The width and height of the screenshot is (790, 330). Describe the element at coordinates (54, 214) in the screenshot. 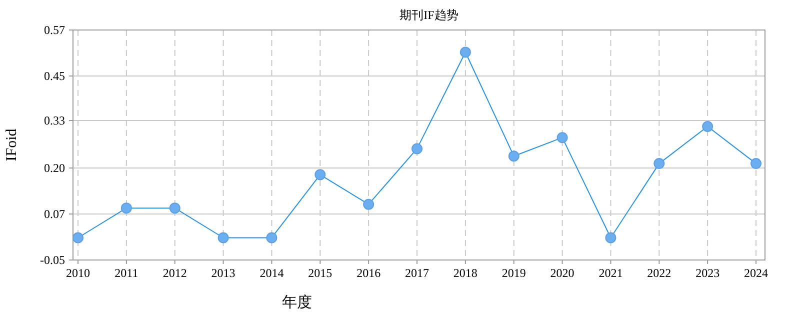

I see `y-tick-label: 0.07` at that location.